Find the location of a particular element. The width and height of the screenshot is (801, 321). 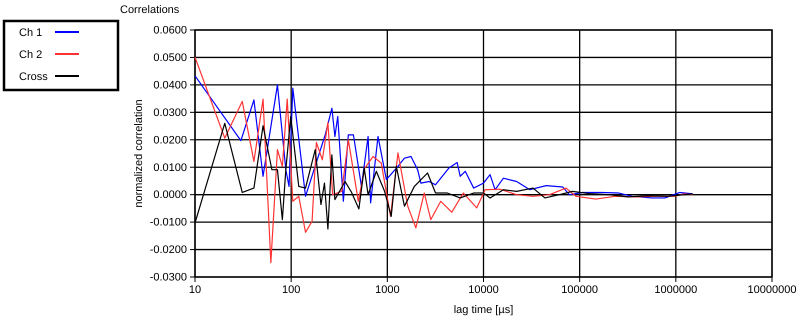

x-tick-label: 10000000 is located at coordinates (772, 290).